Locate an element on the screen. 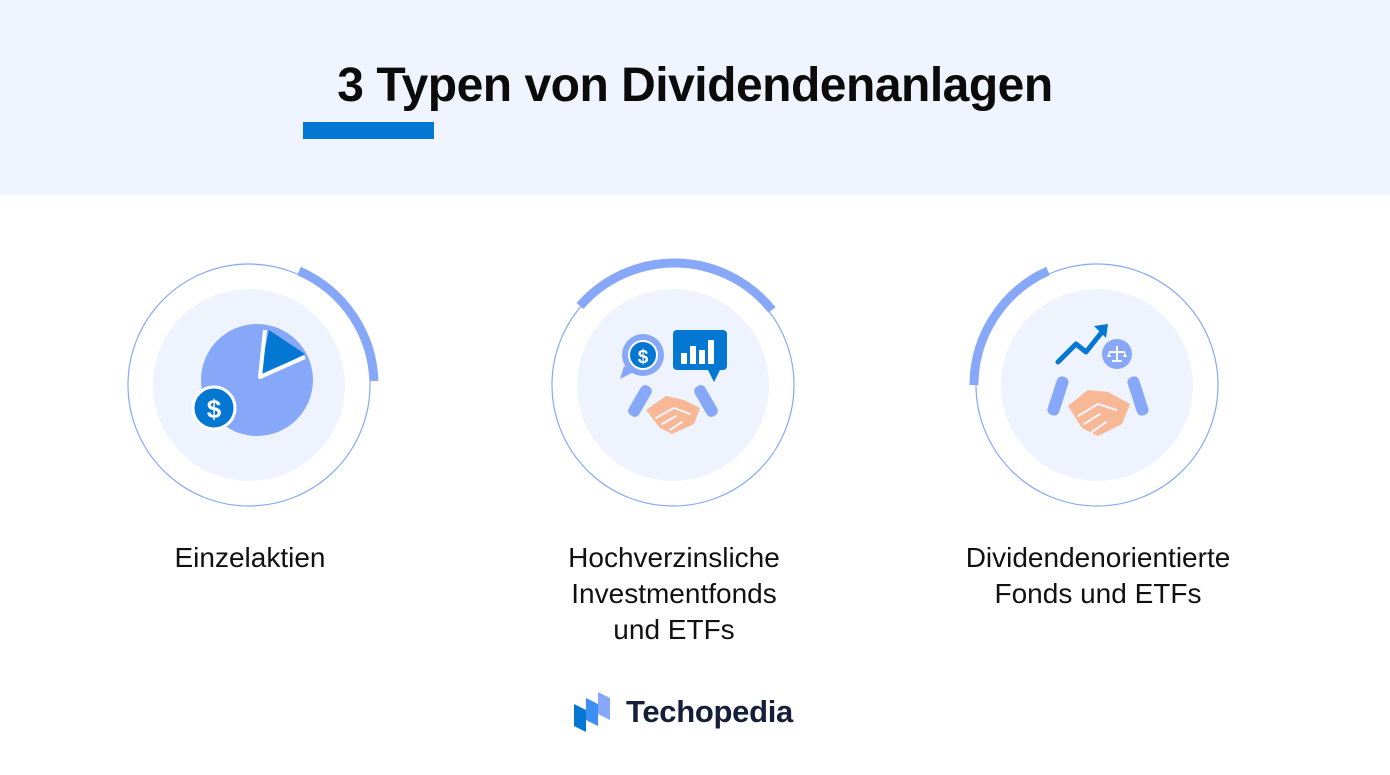 This screenshot has height=775, width=1390. handshake-dollar-chart-icon: $ is located at coordinates (673, 382).